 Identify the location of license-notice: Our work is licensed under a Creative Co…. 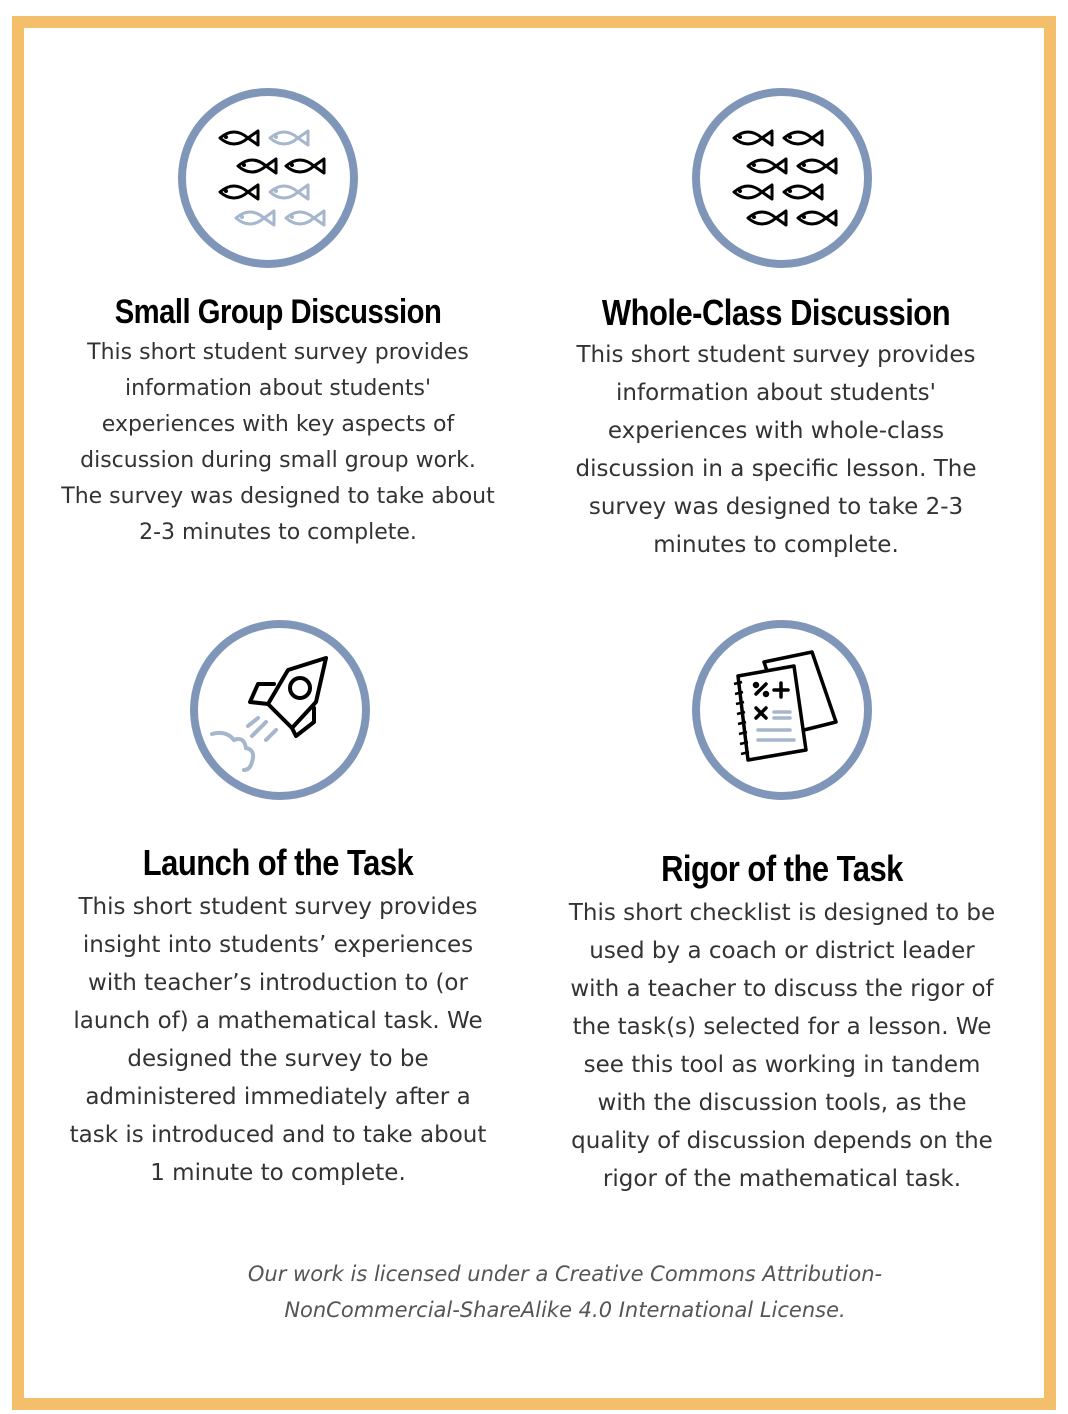
(565, 1292).